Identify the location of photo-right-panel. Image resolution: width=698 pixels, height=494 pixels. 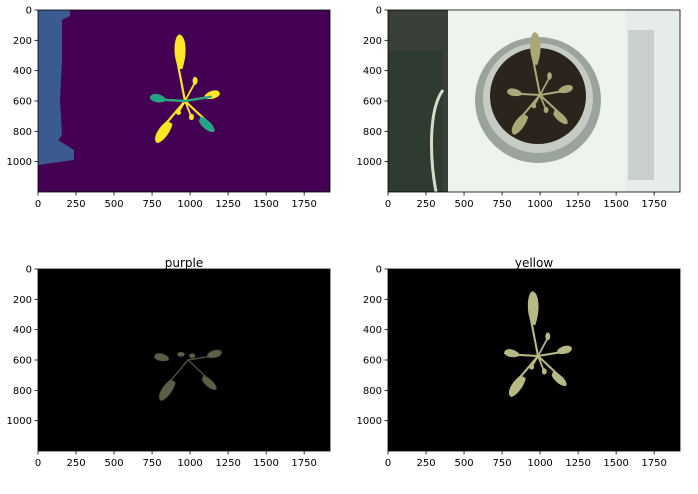
(641, 105).